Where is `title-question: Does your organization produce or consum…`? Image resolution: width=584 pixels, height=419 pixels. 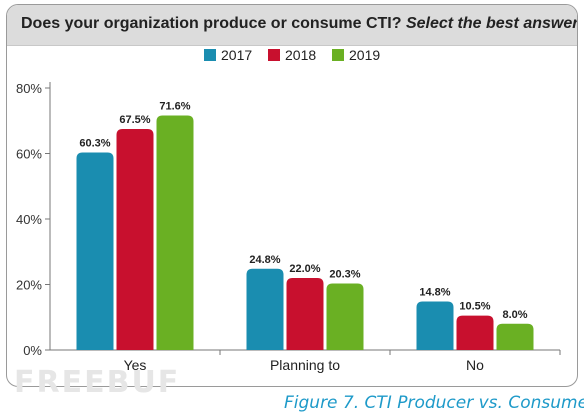 title-question: Does your organization produce or consum… is located at coordinates (211, 23).